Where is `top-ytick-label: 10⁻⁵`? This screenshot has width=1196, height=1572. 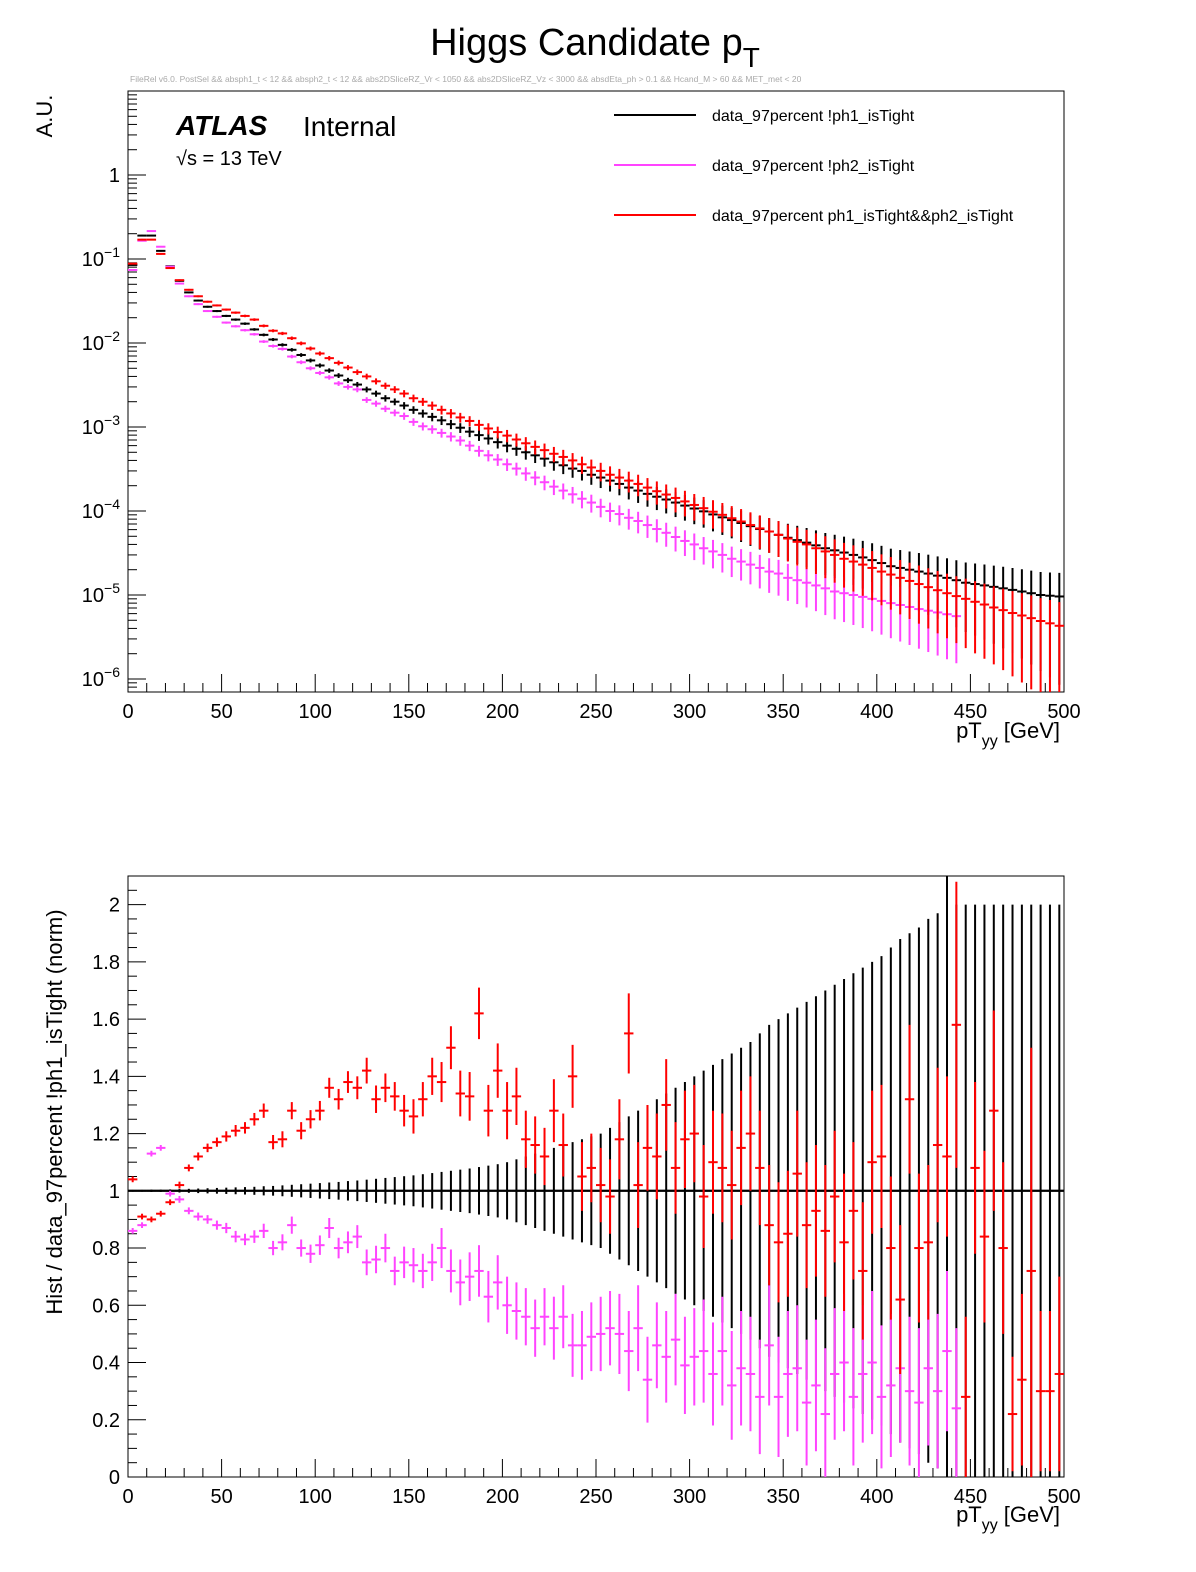
top-ytick-label: 10⁻⁵ is located at coordinates (101, 593).